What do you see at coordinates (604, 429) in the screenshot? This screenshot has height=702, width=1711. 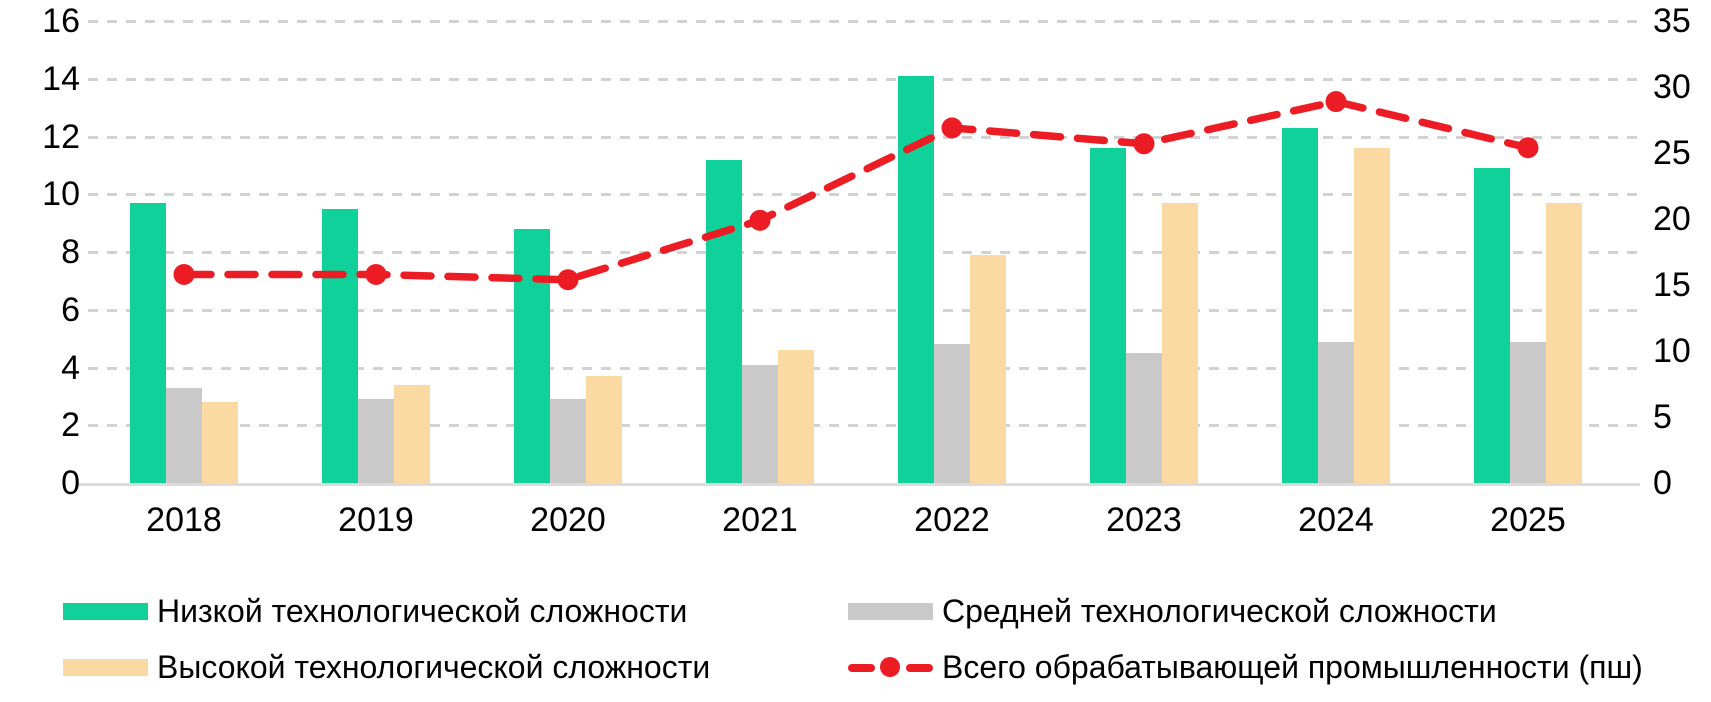 I see `bar-series3-2020` at bounding box center [604, 429].